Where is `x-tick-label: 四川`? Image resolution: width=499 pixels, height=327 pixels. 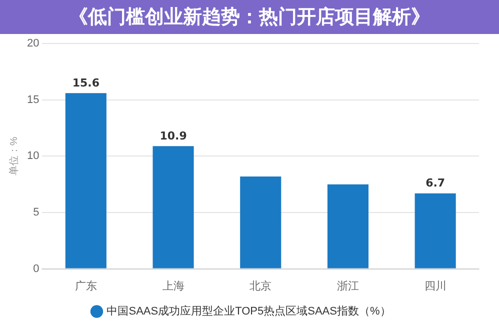 x-tick-label: 四川 is located at coordinates (435, 285).